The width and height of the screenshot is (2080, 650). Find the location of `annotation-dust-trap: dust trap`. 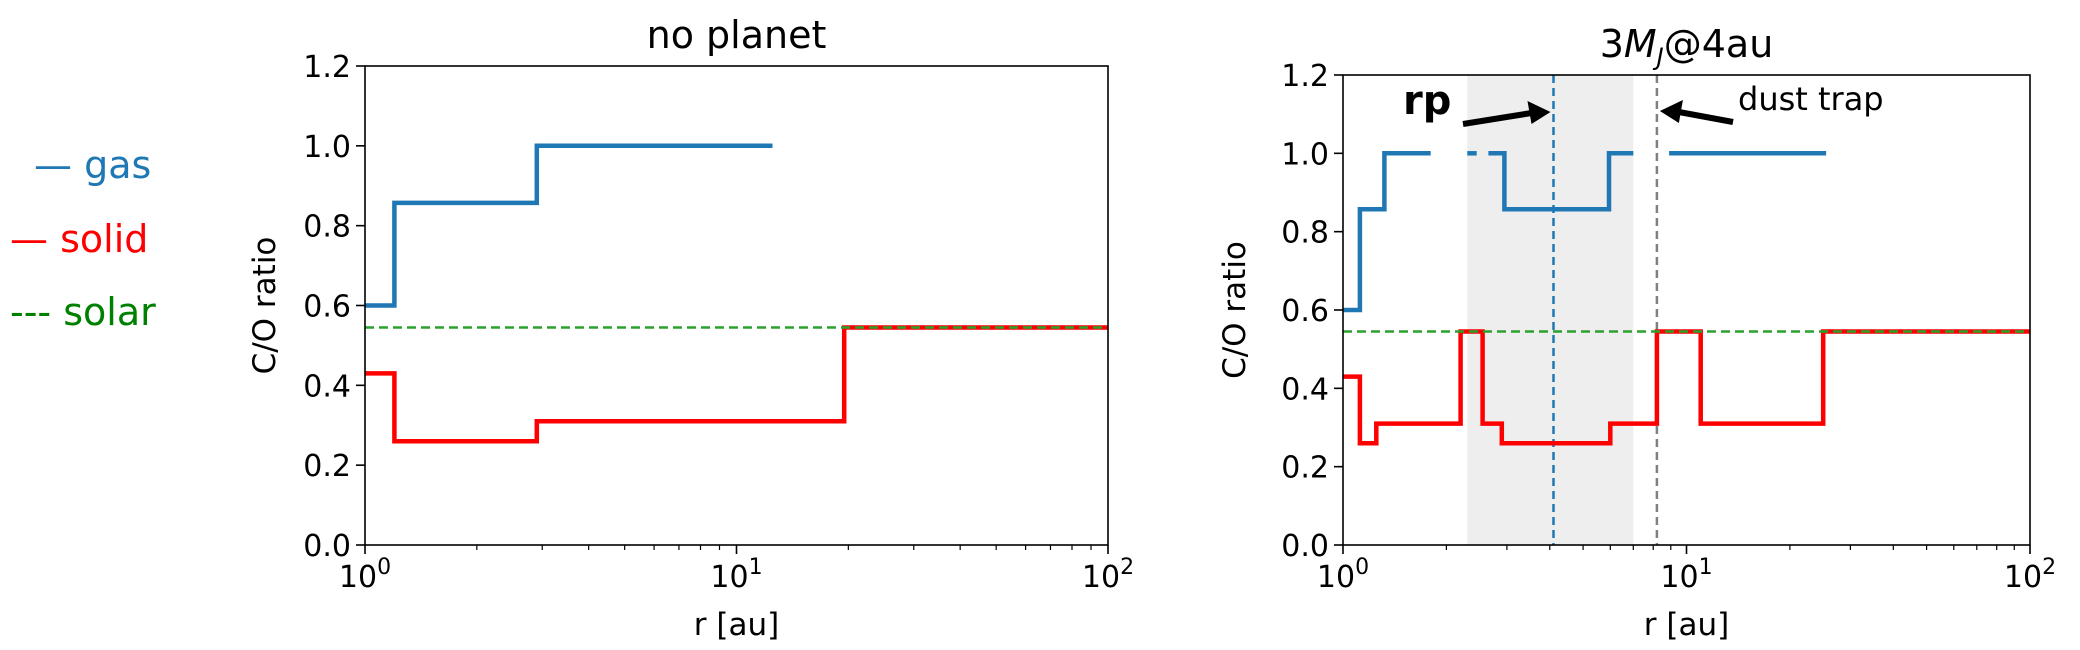

annotation-dust-trap: dust trap is located at coordinates (1811, 99).